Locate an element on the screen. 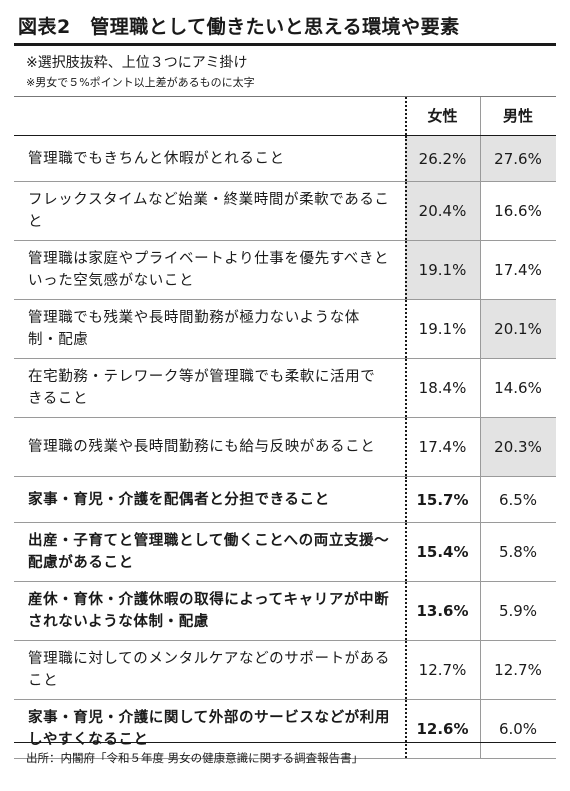 This screenshot has width=570, height=791. male-value: 12.7% is located at coordinates (518, 670).